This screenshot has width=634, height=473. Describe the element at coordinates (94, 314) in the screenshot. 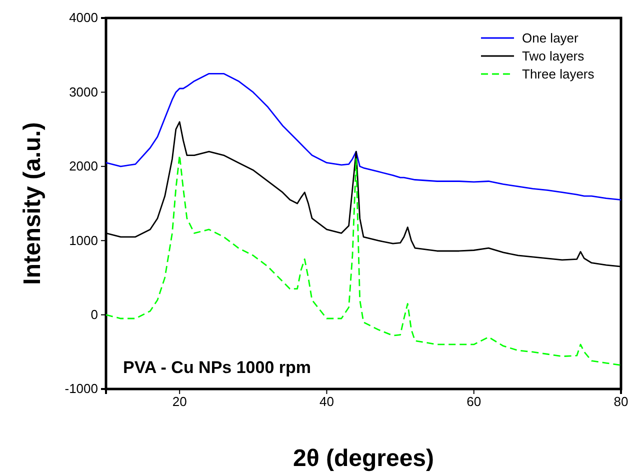

I see `y-tick-label: 0` at that location.